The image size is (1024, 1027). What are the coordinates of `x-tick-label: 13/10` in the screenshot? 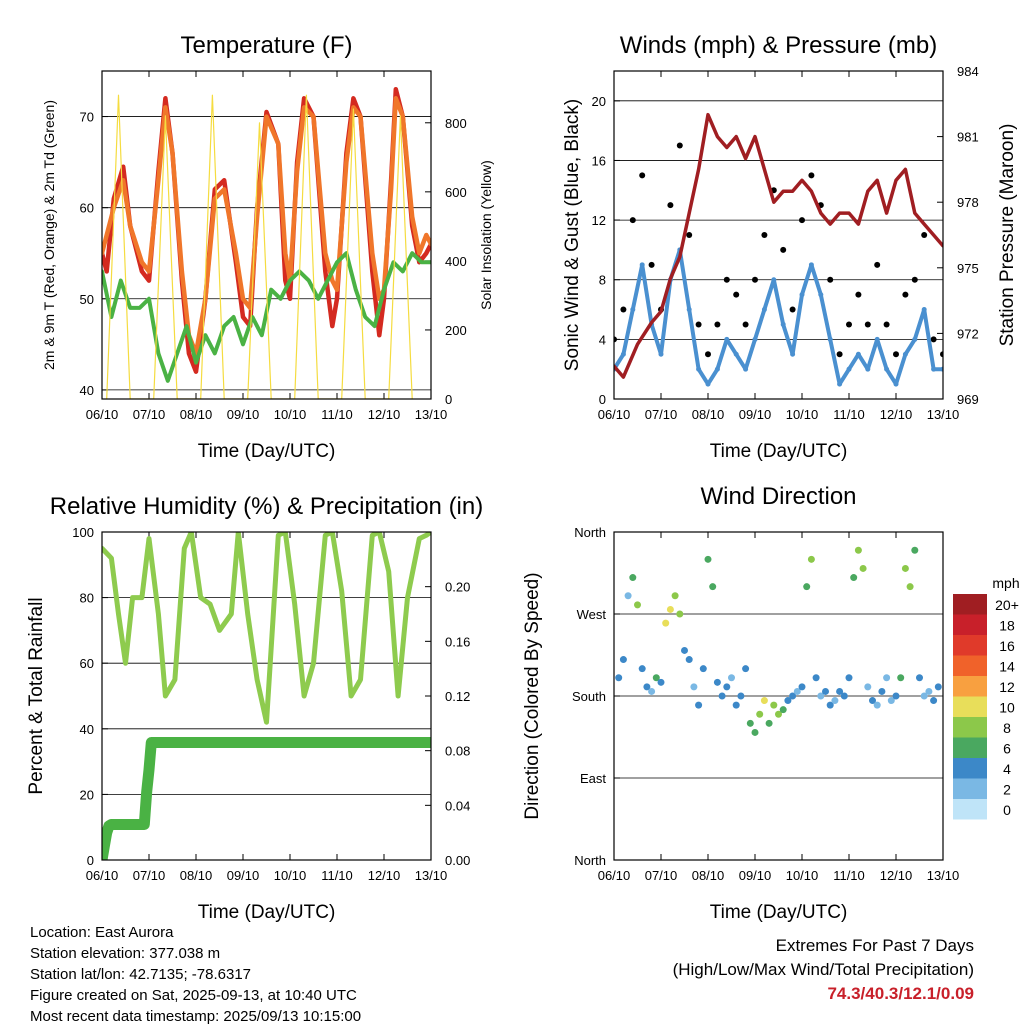 It's located at (943, 414).